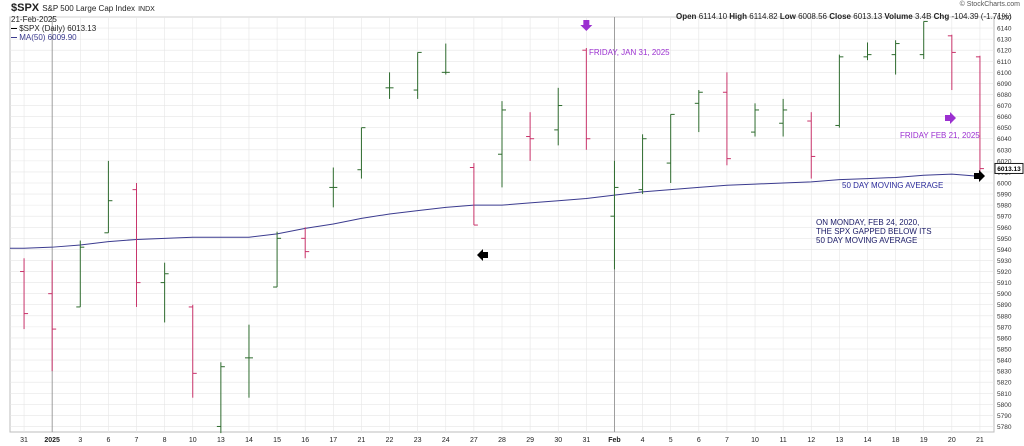 The width and height of the screenshot is (1024, 446). I want to click on y-tick-label: 5830, so click(1004, 372).